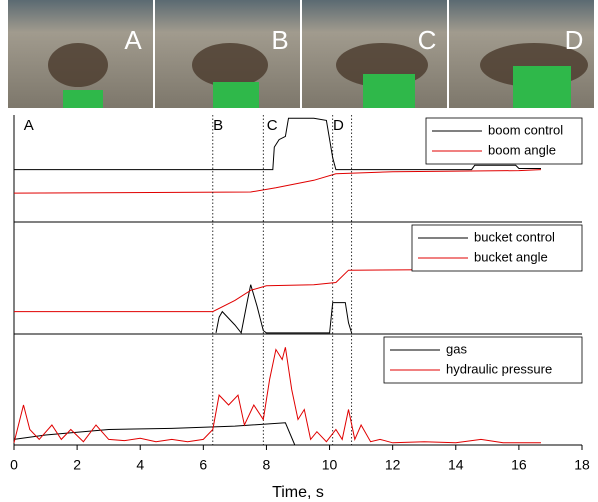 The height and width of the screenshot is (502, 598). I want to click on x-axis-label: Time, s, so click(298, 492).